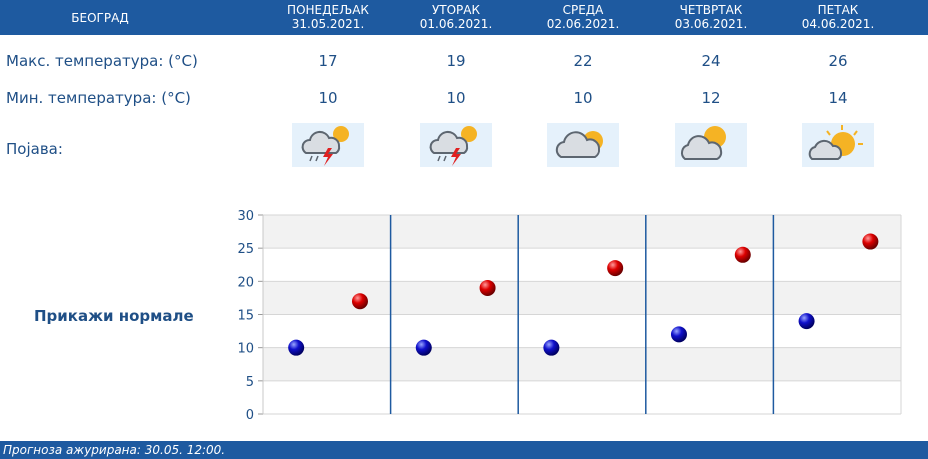 This screenshot has height=459, width=928. I want to click on min-temp-value: 14, so click(838, 98).